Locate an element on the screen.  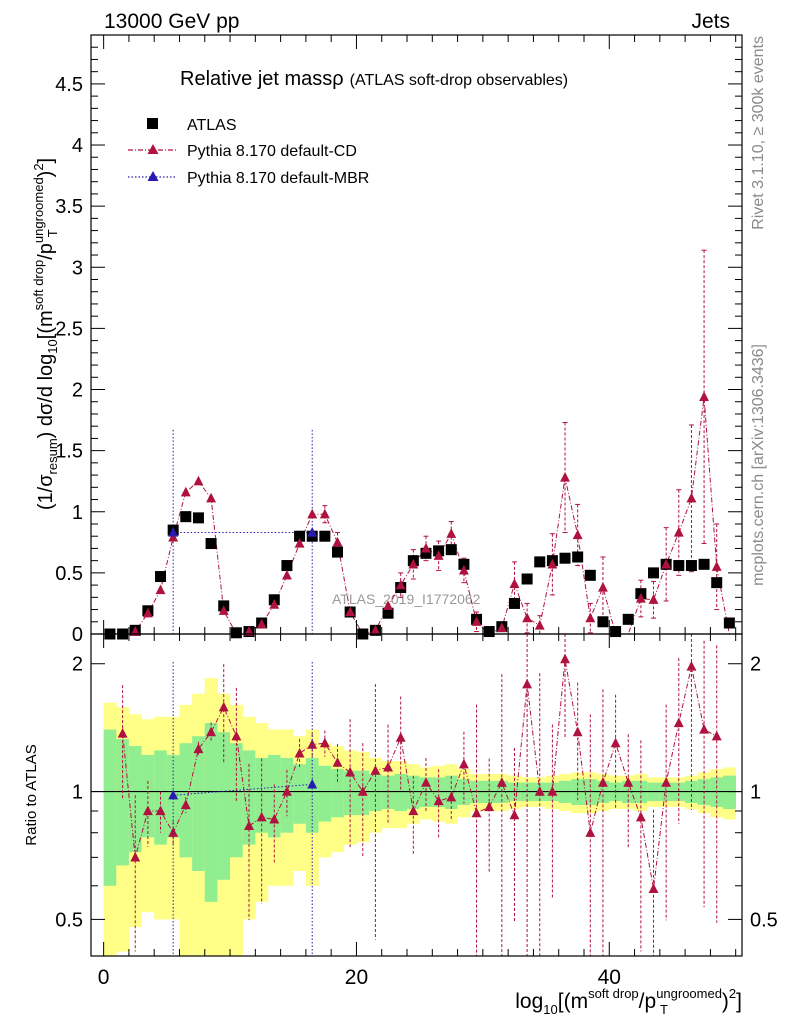
y-tick-label: 0.5 is located at coordinates (69, 574).